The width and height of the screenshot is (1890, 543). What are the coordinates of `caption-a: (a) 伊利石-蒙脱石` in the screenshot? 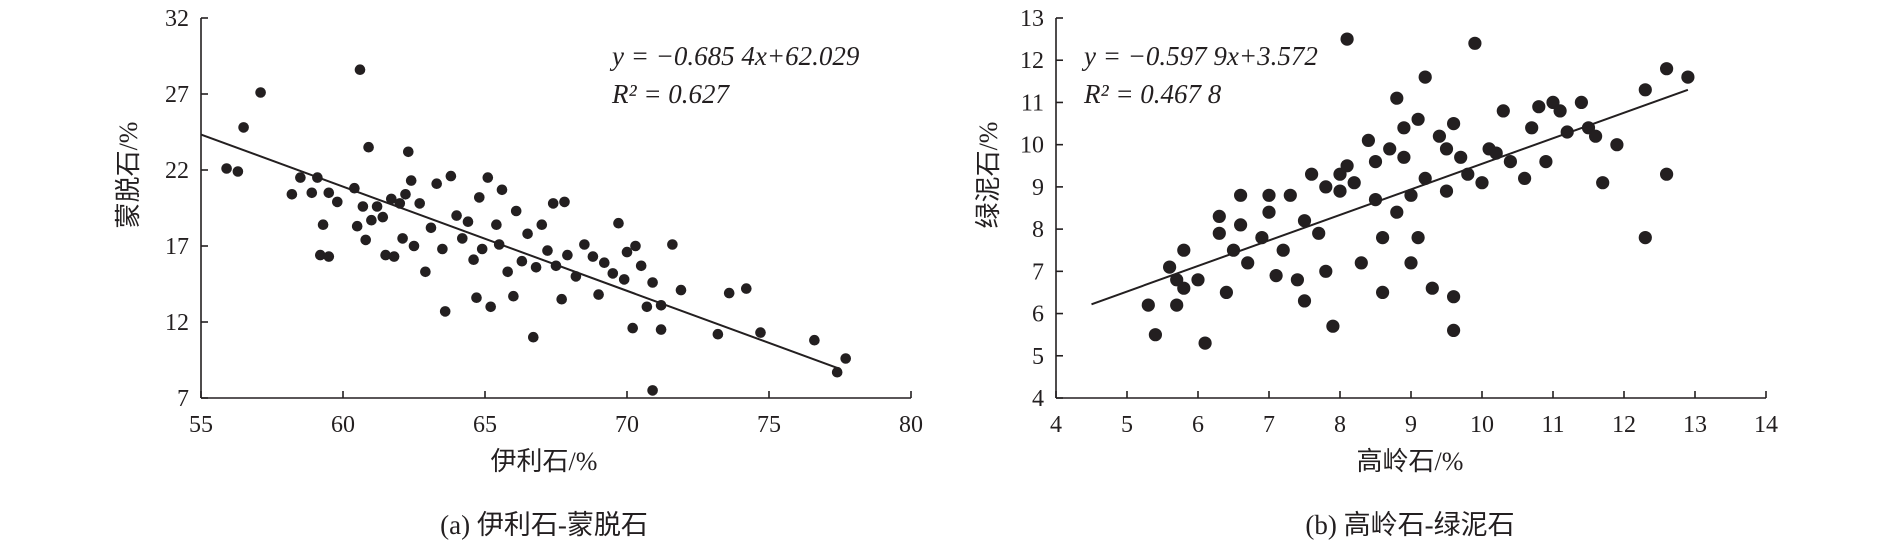 It's located at (544, 525).